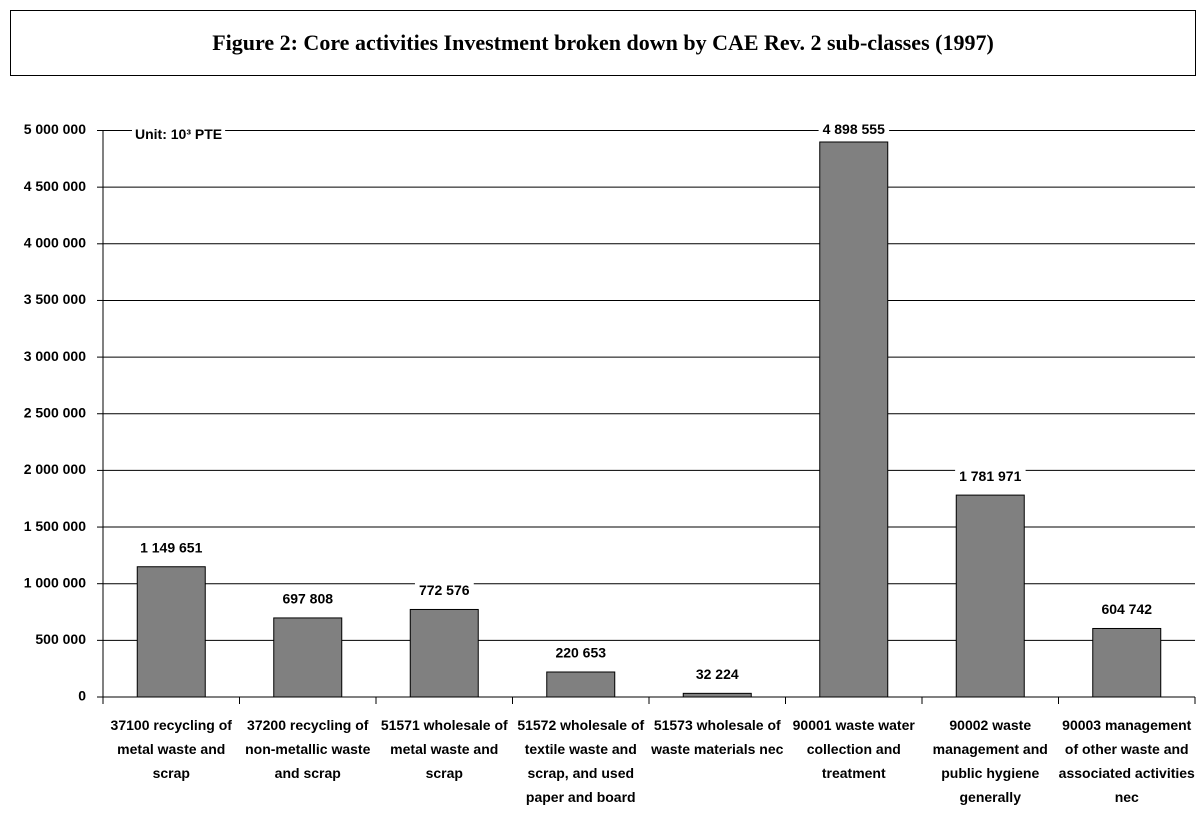 The height and width of the screenshot is (830, 1197). Describe the element at coordinates (55, 582) in the screenshot. I see `y-tick-label: 1 000 000` at that location.